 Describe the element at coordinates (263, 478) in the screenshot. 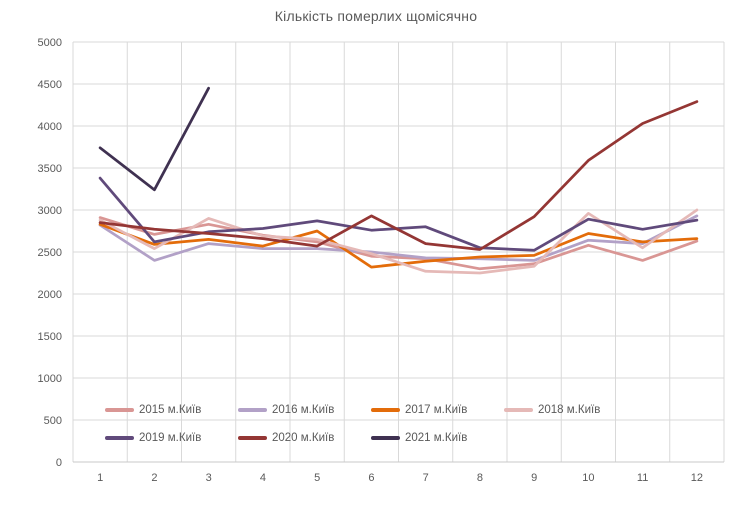

I see `x-tick-label: 4` at that location.